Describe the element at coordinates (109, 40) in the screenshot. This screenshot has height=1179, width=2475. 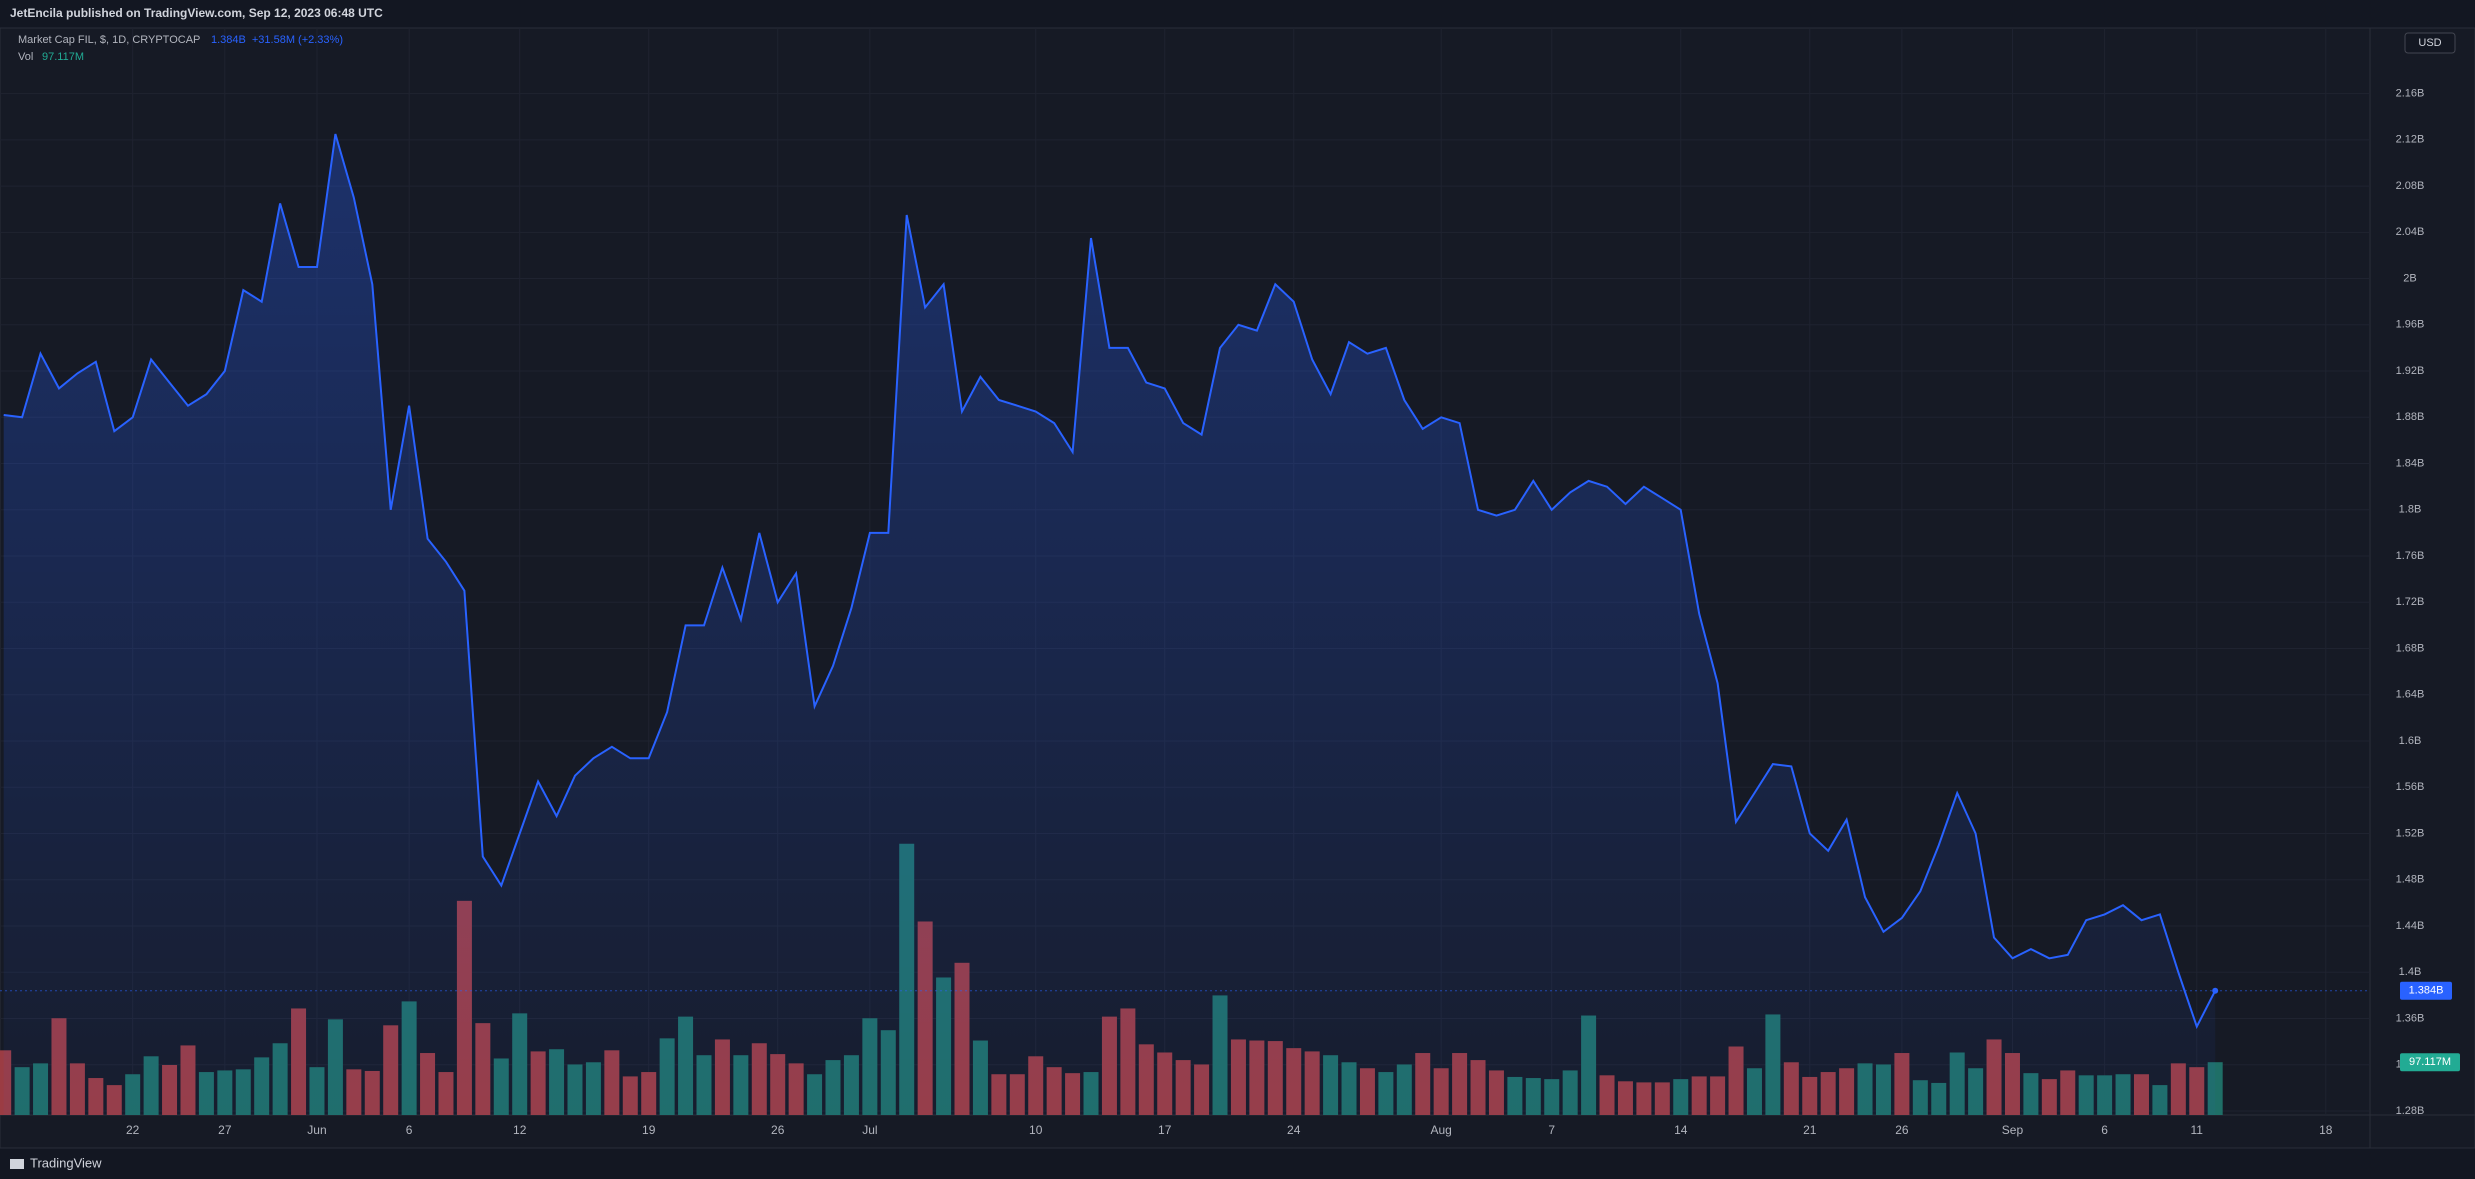
I see `symbol: Market Cap FIL, $, 1D, CRYPTOCAP` at that location.